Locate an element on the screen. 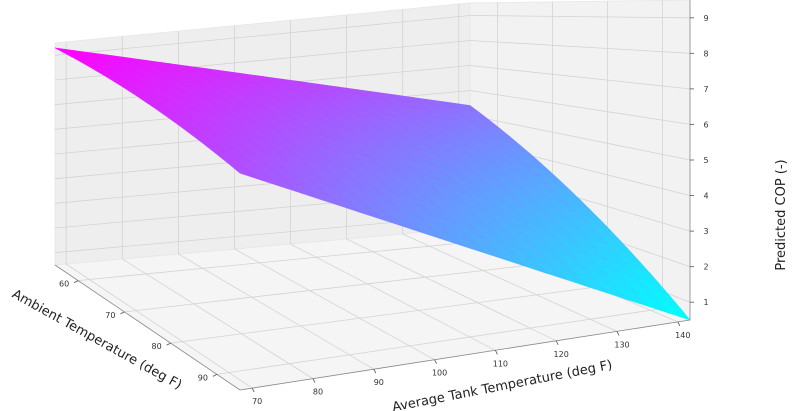 The width and height of the screenshot is (810, 411). y-tick-label: 120 is located at coordinates (561, 354).